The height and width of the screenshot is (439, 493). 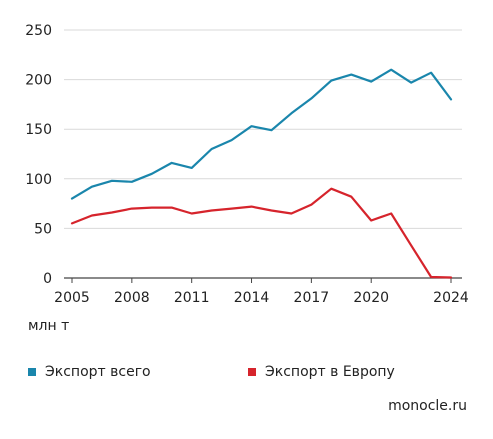 I want to click on legend-swatch-europe-export, so click(x=252, y=372).